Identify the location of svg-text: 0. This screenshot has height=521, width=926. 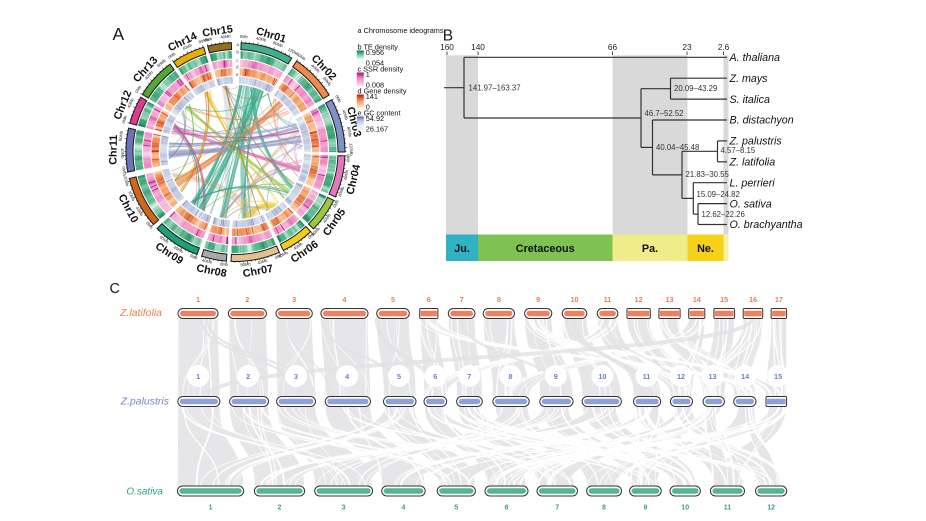
(368, 107).